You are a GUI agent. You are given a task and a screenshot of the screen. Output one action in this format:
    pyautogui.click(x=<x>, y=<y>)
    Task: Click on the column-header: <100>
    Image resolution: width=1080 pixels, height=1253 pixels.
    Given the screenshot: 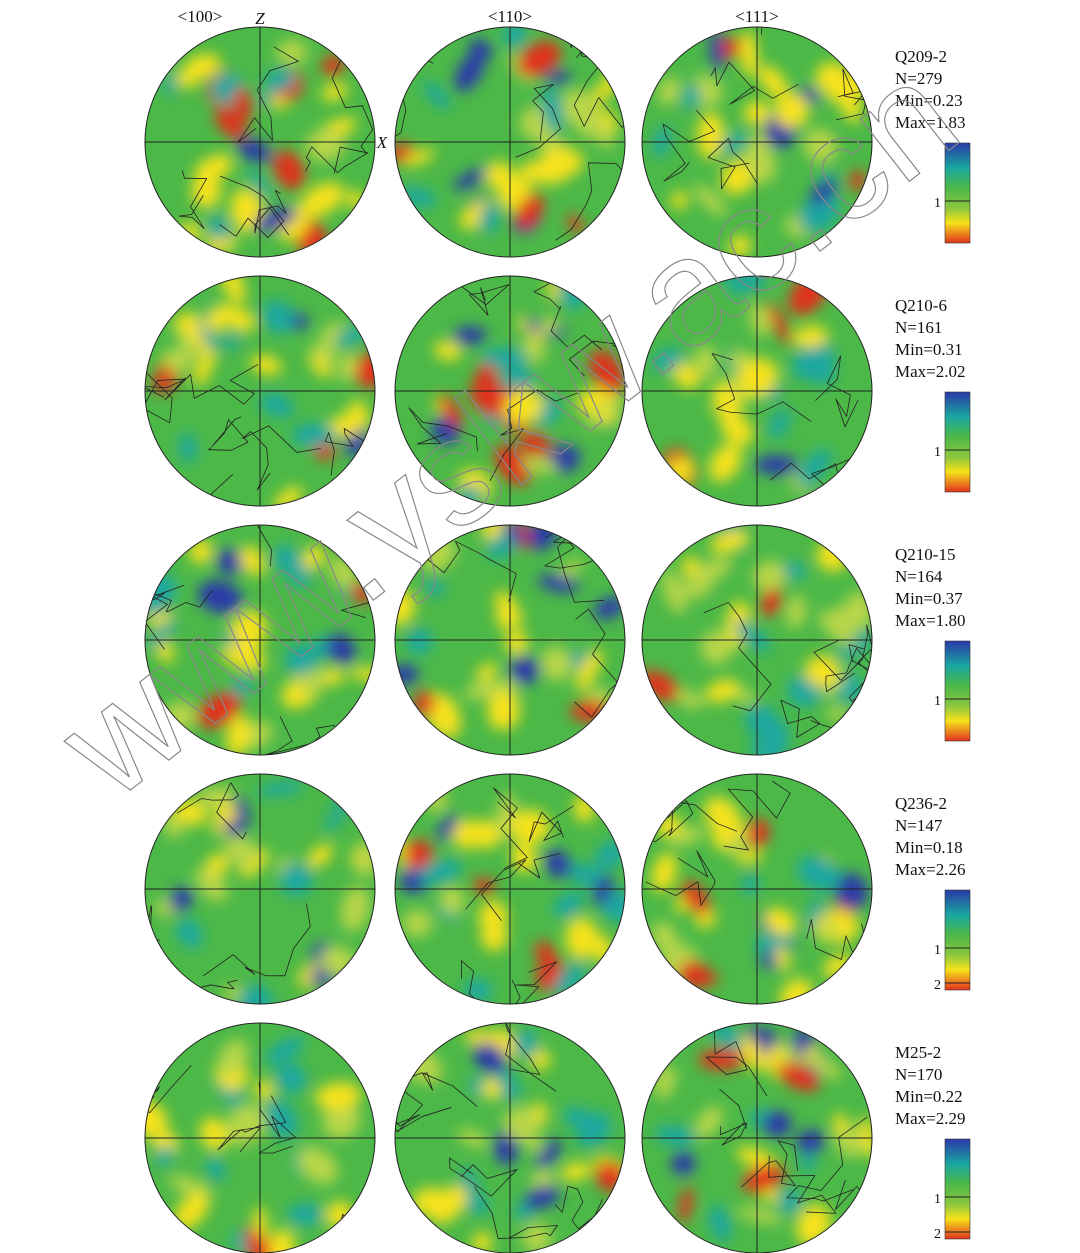 What is the action you would take?
    pyautogui.click(x=200, y=16)
    